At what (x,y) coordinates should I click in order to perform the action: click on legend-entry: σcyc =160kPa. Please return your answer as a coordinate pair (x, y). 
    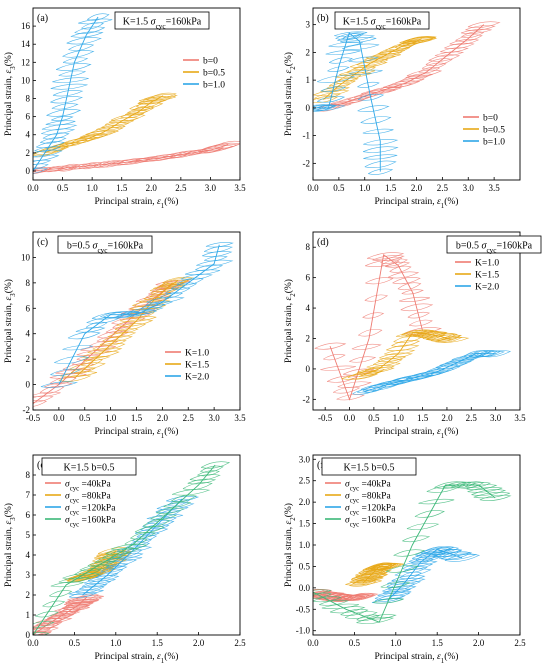
    Looking at the image, I should click on (370, 522).